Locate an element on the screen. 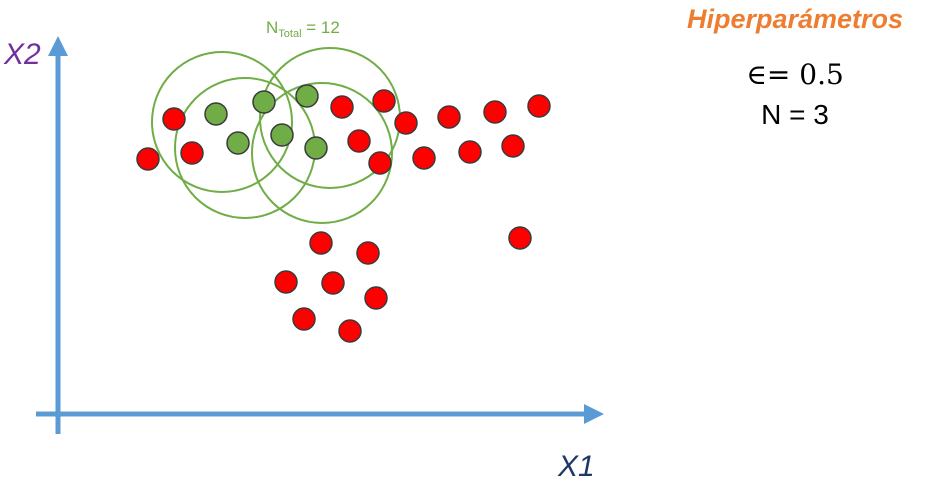 The height and width of the screenshot is (486, 933). n-total-main: N is located at coordinates (272, 27).